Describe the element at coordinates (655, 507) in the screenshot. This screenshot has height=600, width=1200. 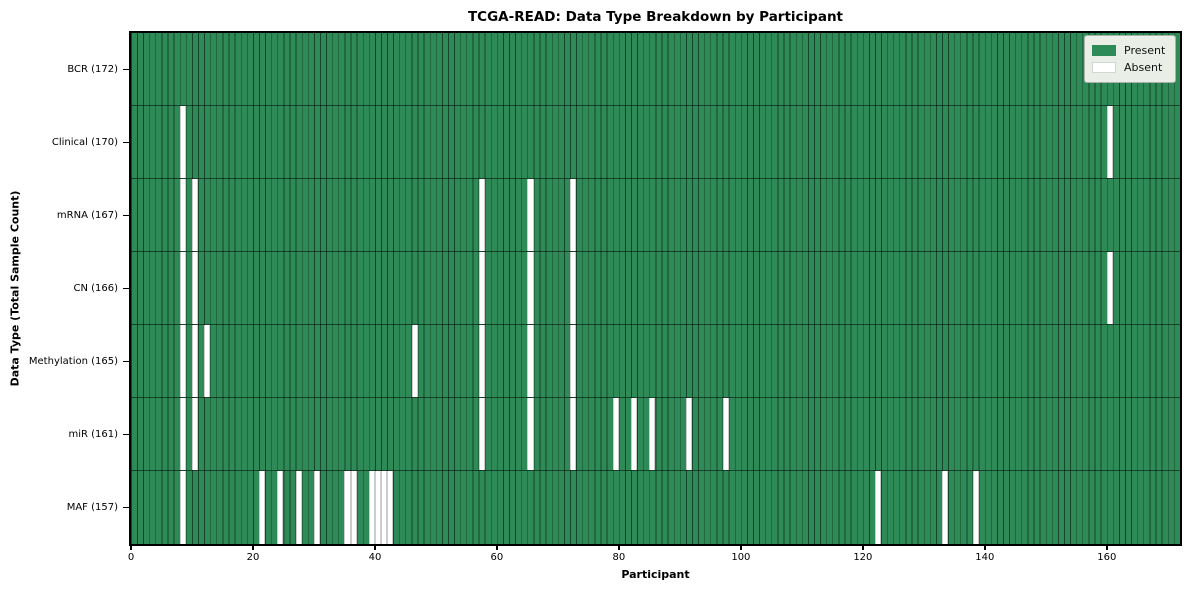
I see `heatmap-row-maf` at that location.